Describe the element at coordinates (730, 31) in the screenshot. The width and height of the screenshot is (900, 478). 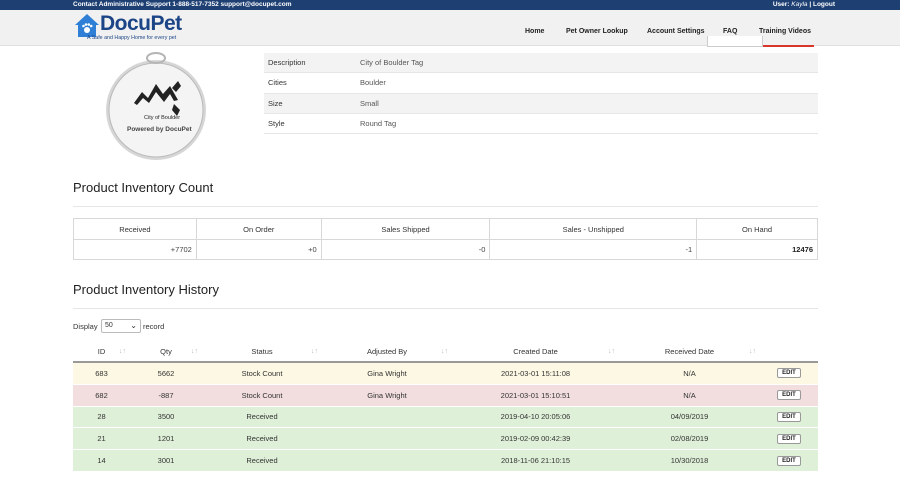
I see `nav-faq: FAQ` at that location.